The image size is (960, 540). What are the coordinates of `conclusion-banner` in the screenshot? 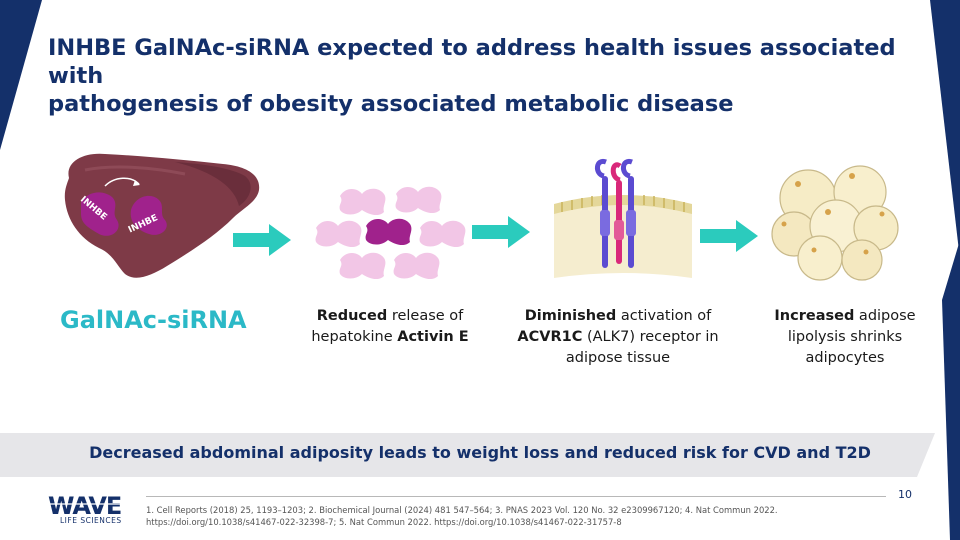 It's located at (467, 455).